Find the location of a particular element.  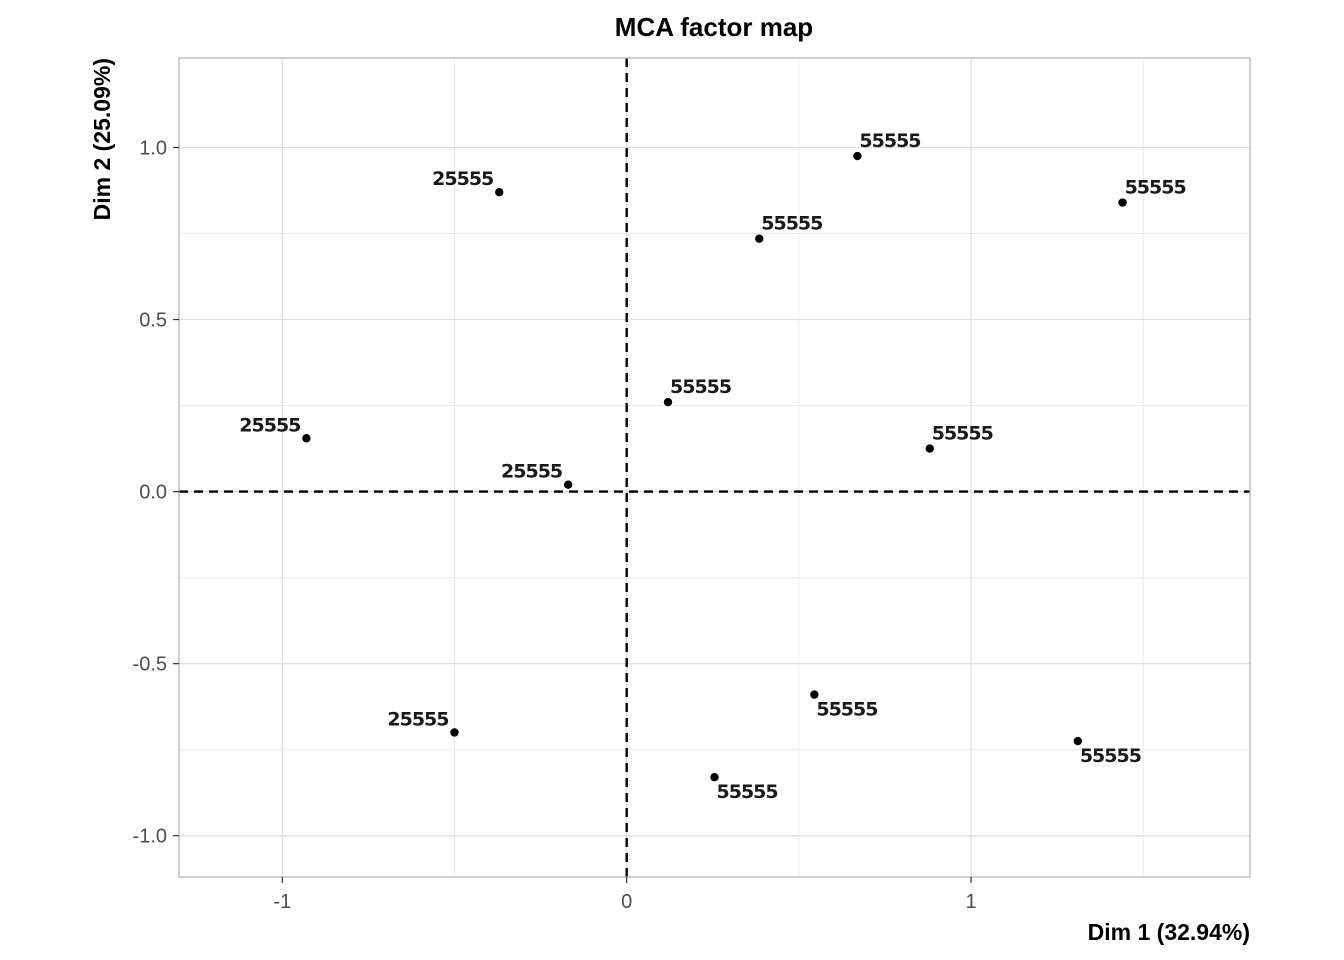

x-tick-label: -1 is located at coordinates (282, 902).